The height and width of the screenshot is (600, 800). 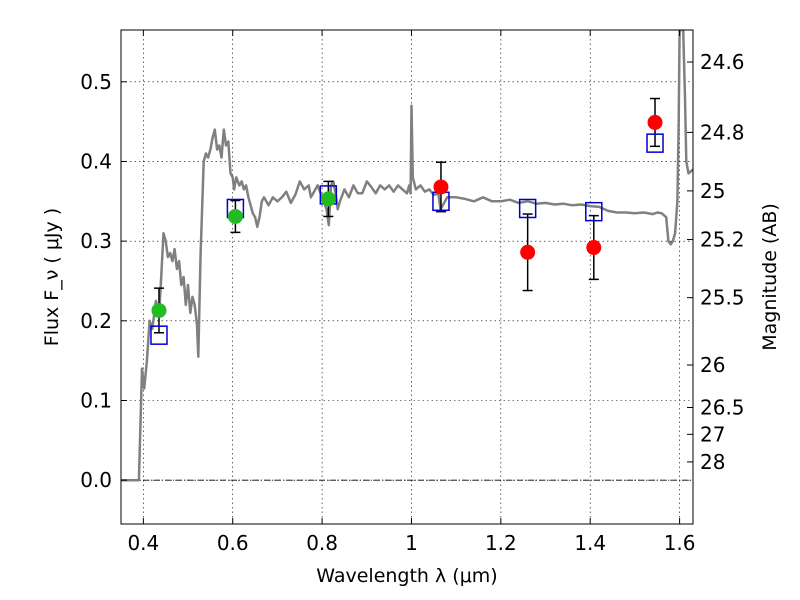 What do you see at coordinates (722, 408) in the screenshot?
I see `mag-tick-label: 26.5` at bounding box center [722, 408].